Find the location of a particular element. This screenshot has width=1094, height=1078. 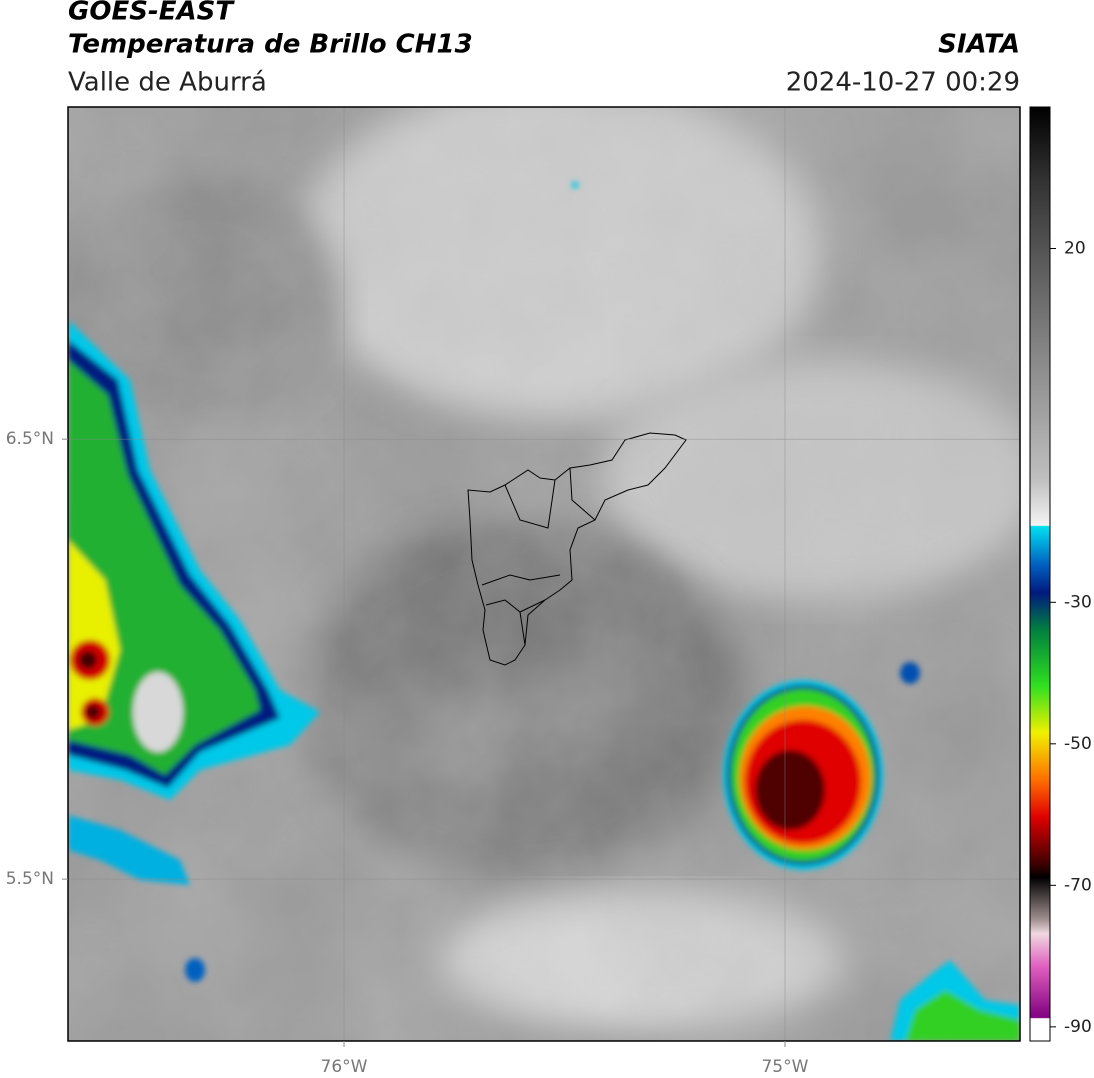

timestamp: 2024-10-27 00:29 is located at coordinates (903, 83).